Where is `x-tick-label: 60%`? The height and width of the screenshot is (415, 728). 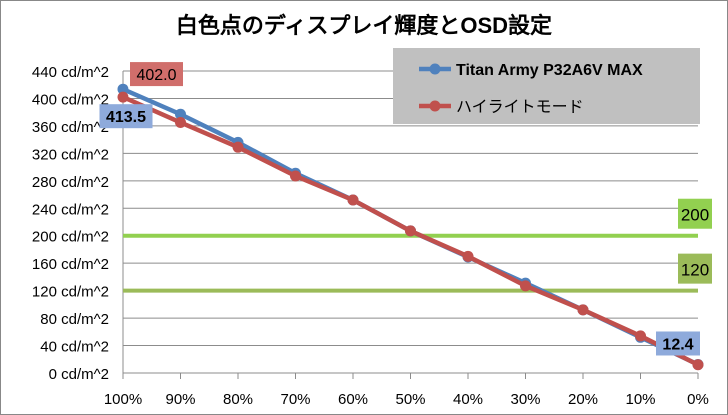 x-tick-label: 60% is located at coordinates (353, 399).